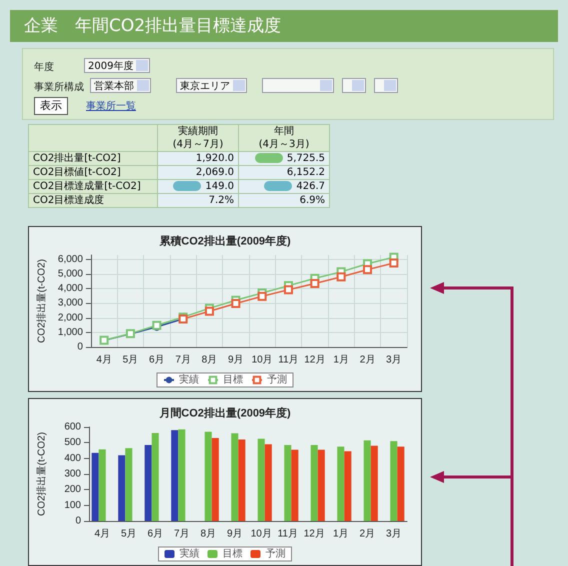 This screenshot has height=566, width=568. What do you see at coordinates (198, 159) in the screenshot?
I see `text: 1,920.0` at bounding box center [198, 159].